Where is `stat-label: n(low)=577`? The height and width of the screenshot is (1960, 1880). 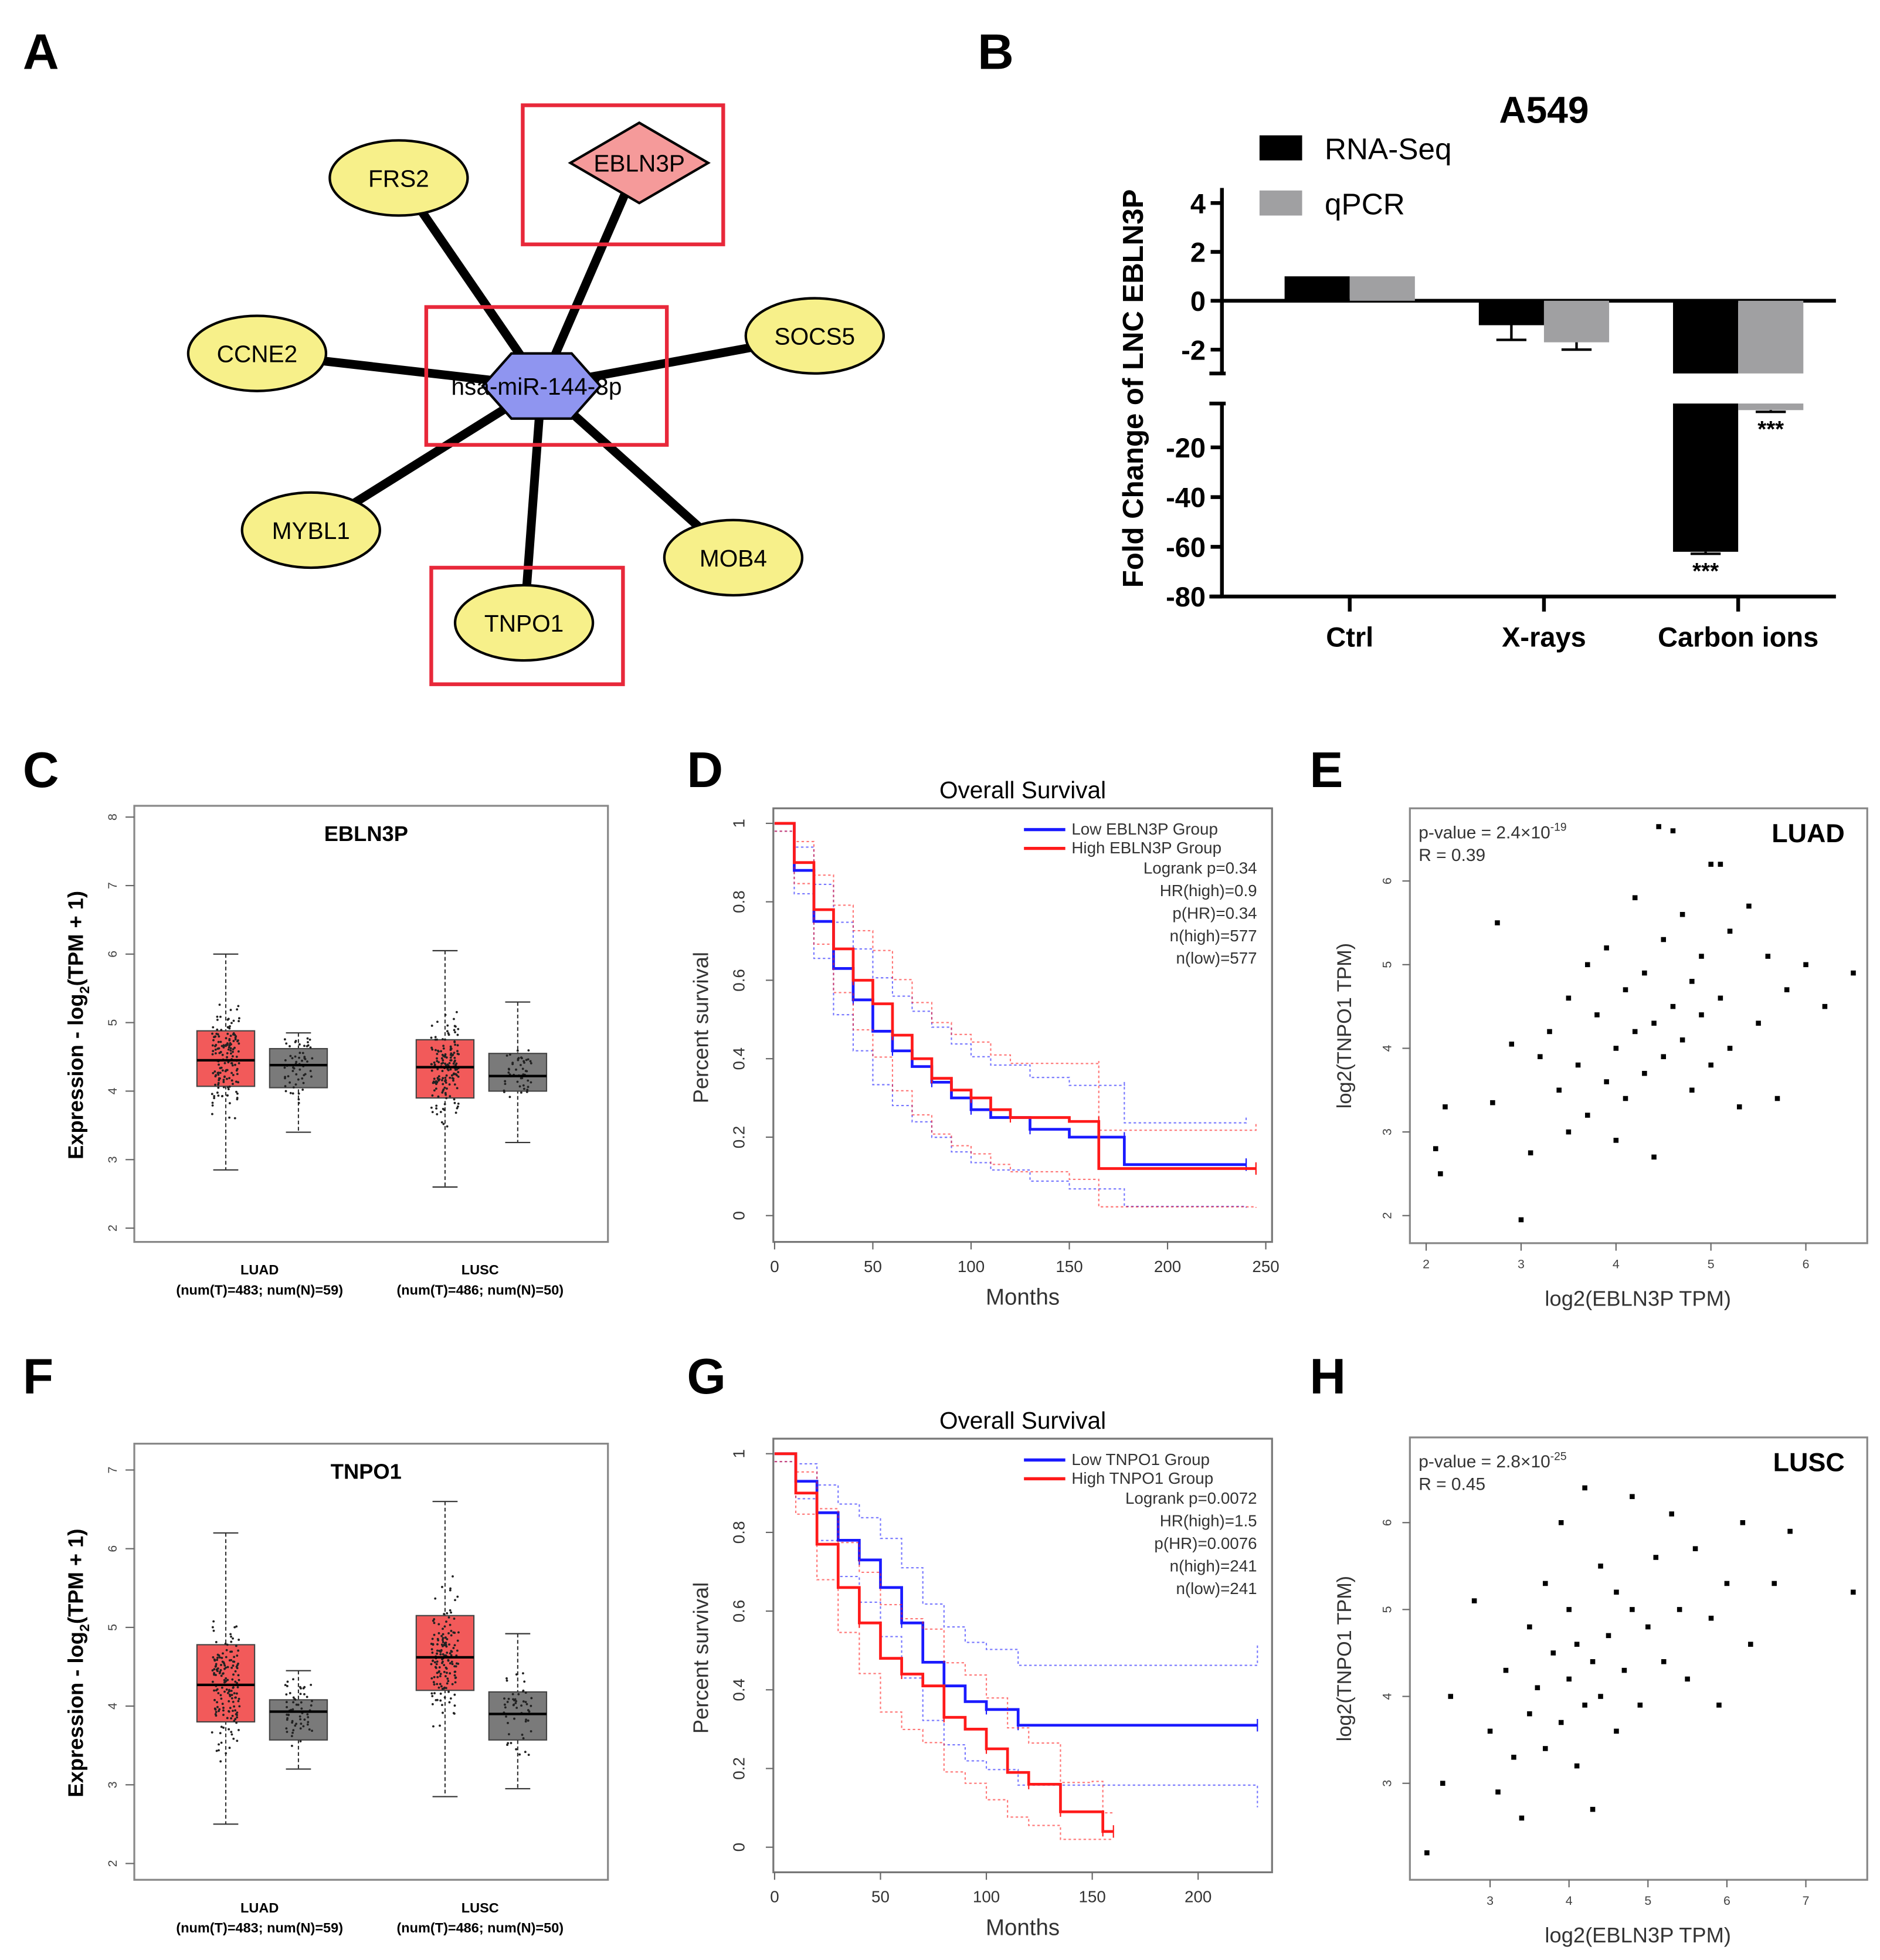 stat-label: n(low)=577 is located at coordinates (1216, 958).